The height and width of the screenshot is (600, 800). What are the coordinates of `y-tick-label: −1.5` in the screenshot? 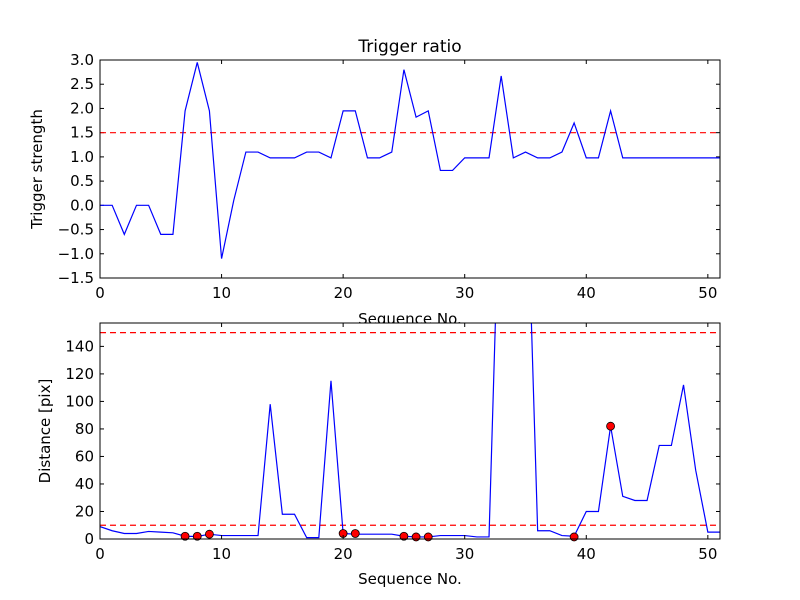 It's located at (76, 278).